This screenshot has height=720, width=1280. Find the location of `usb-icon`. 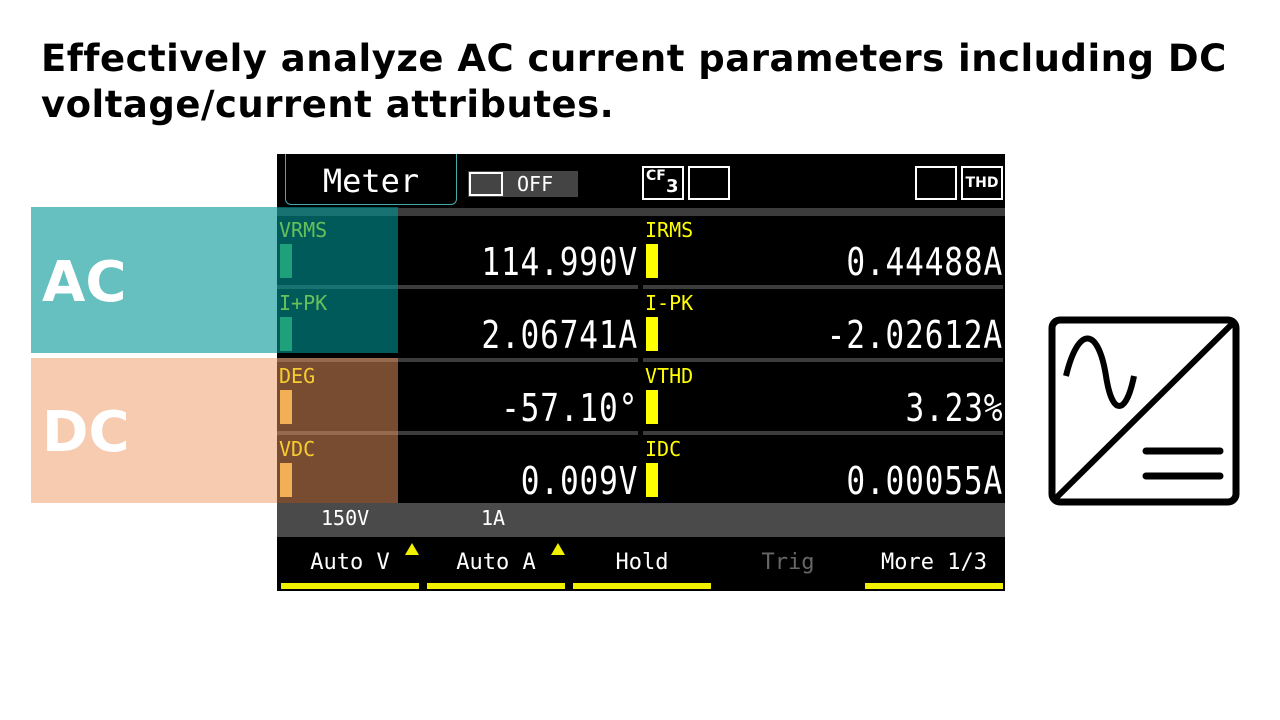

usb-icon is located at coordinates (709, 183).